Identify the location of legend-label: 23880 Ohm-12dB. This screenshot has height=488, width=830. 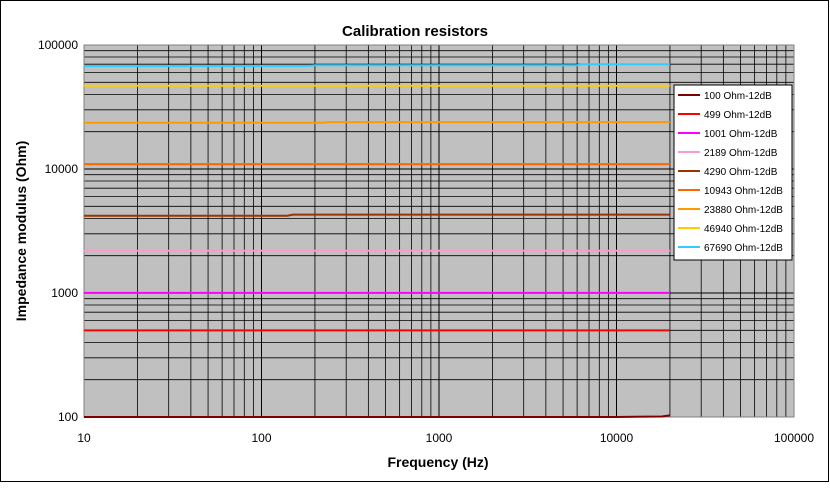
(743, 210).